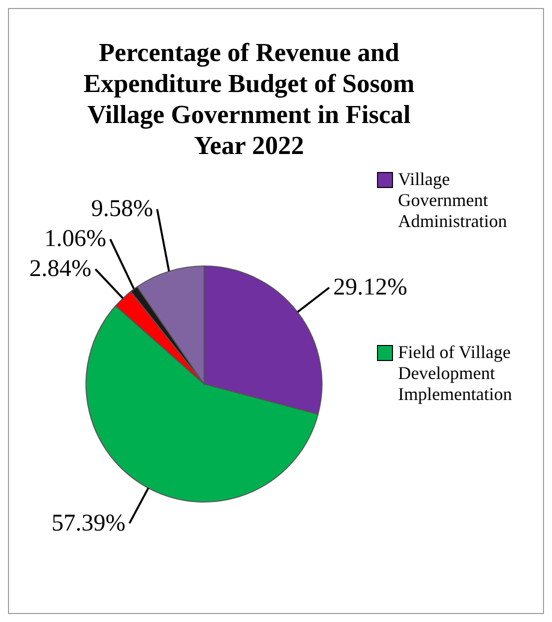 The width and height of the screenshot is (552, 622). Describe the element at coordinates (249, 99) in the screenshot. I see `chart-title: Percentage of Revenue and Expenditure Budget of Sosom Village Government in Fiscal Year 2022` at that location.